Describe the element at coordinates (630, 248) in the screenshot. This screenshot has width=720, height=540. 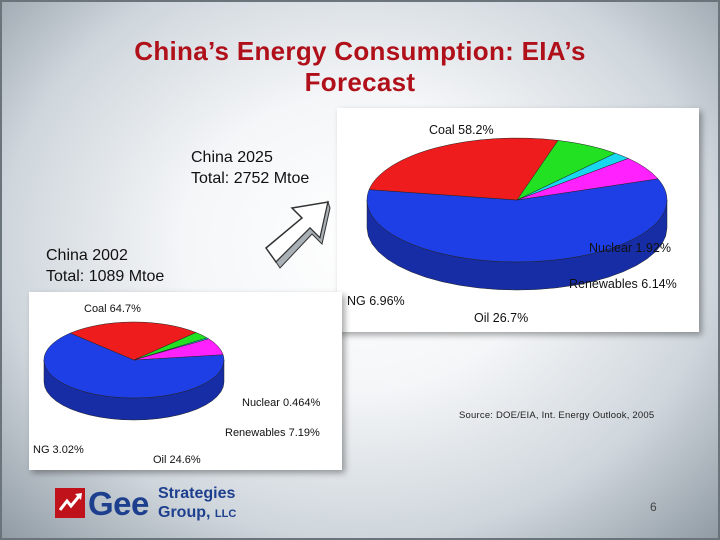
I see `label-2025-nuclear: Nuclear 1.92%` at that location.